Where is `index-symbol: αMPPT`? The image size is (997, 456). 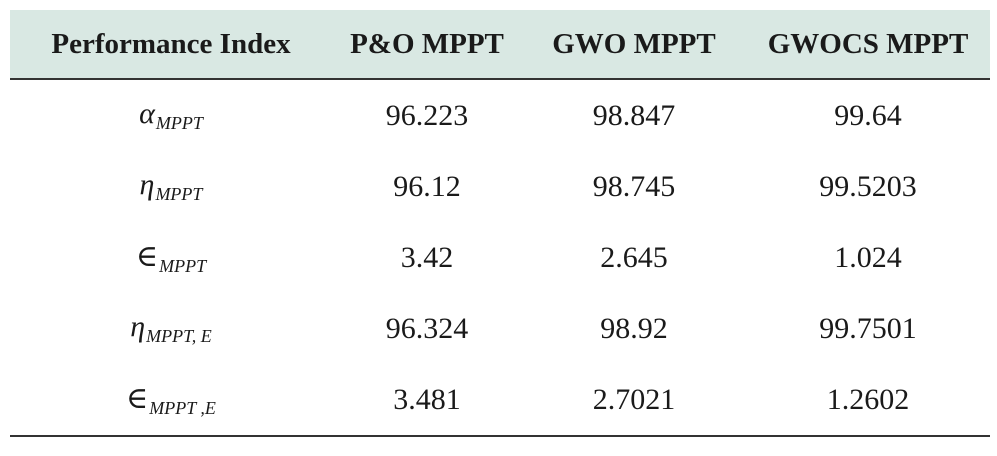 index-symbol: αMPPT is located at coordinates (171, 115).